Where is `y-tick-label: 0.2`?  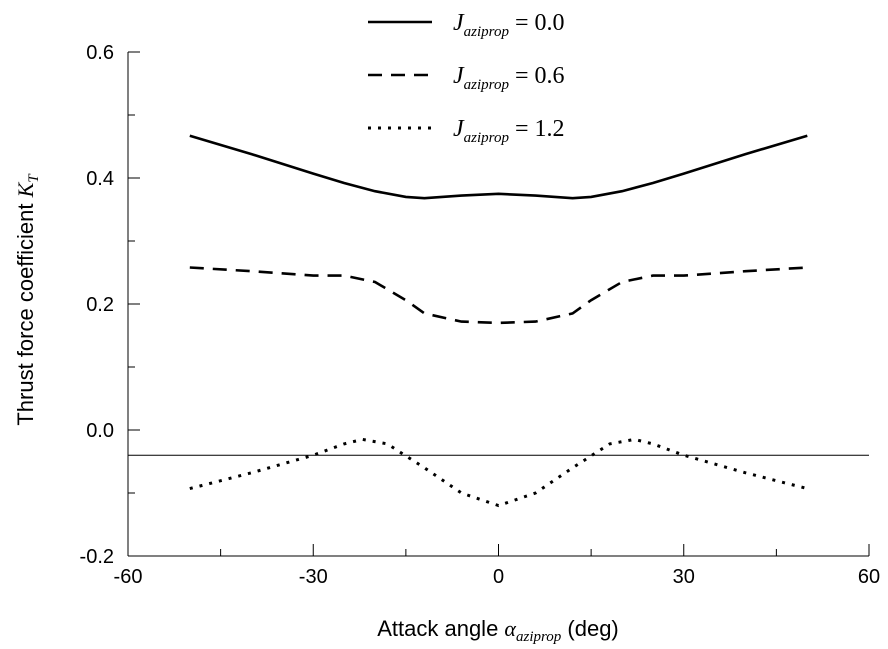 y-tick-label: 0.2 is located at coordinates (100, 305).